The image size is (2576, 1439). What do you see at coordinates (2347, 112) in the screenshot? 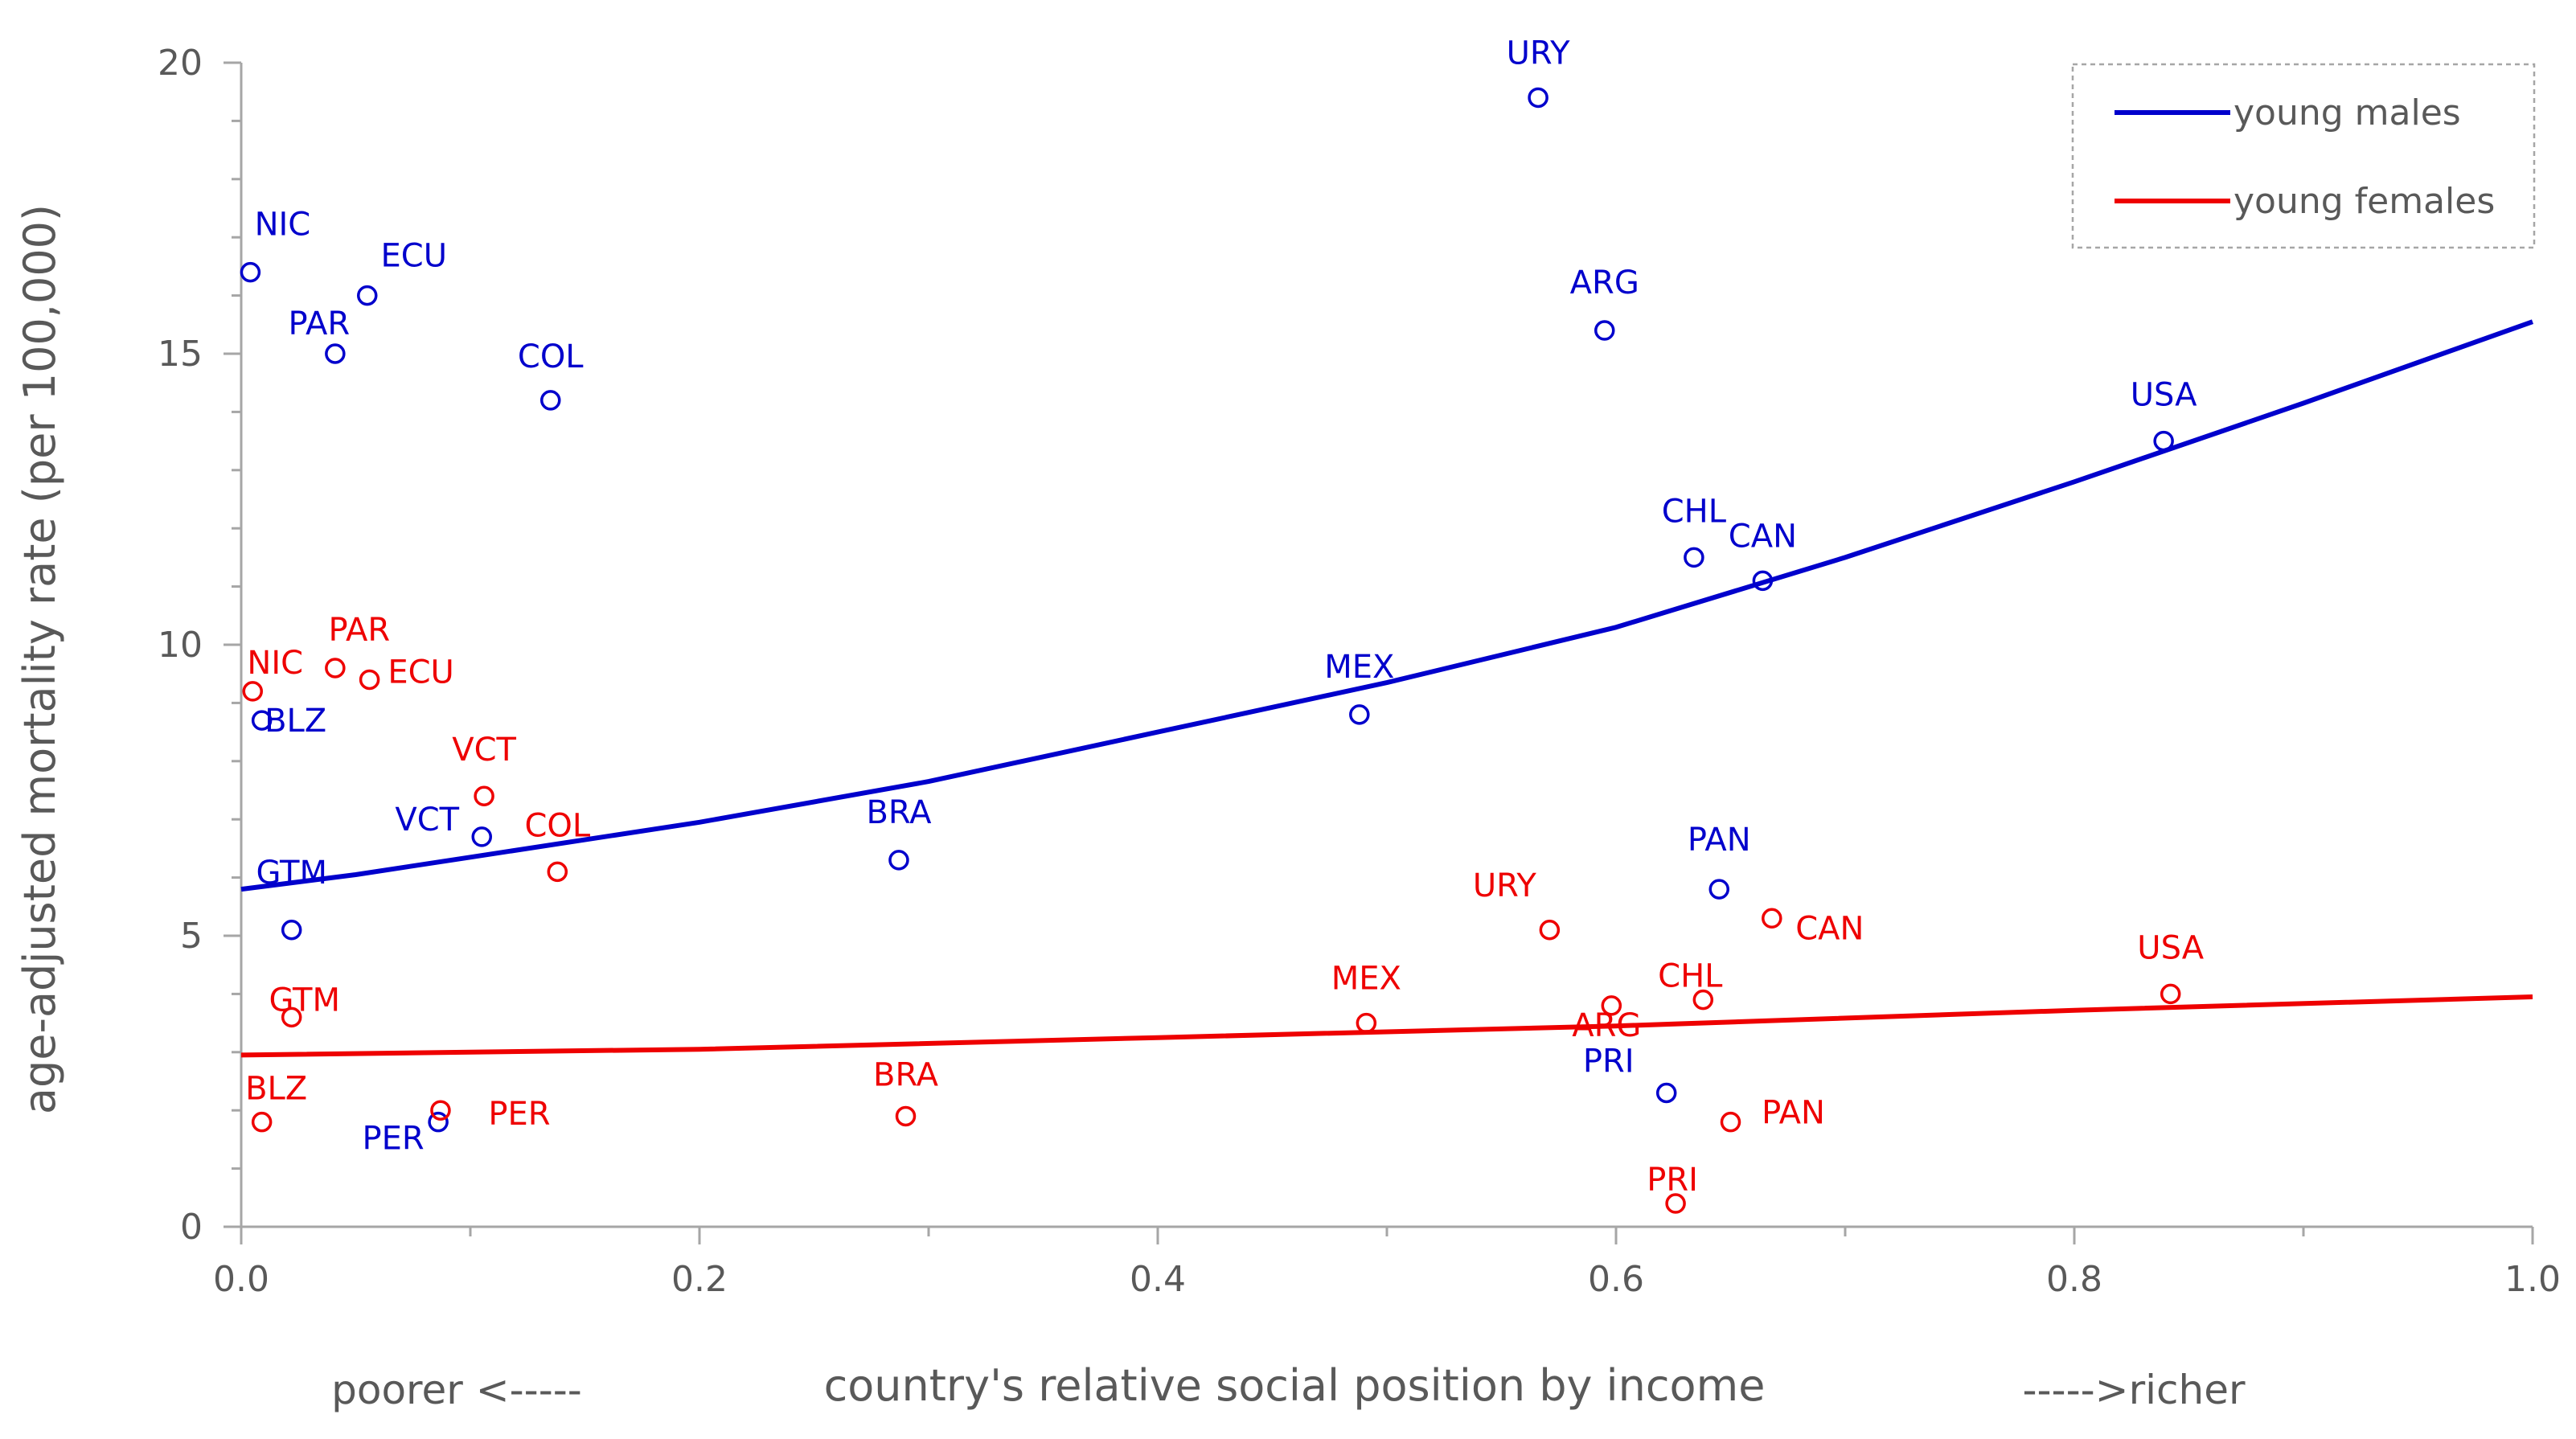
I see `legend-label: young males` at bounding box center [2347, 112].